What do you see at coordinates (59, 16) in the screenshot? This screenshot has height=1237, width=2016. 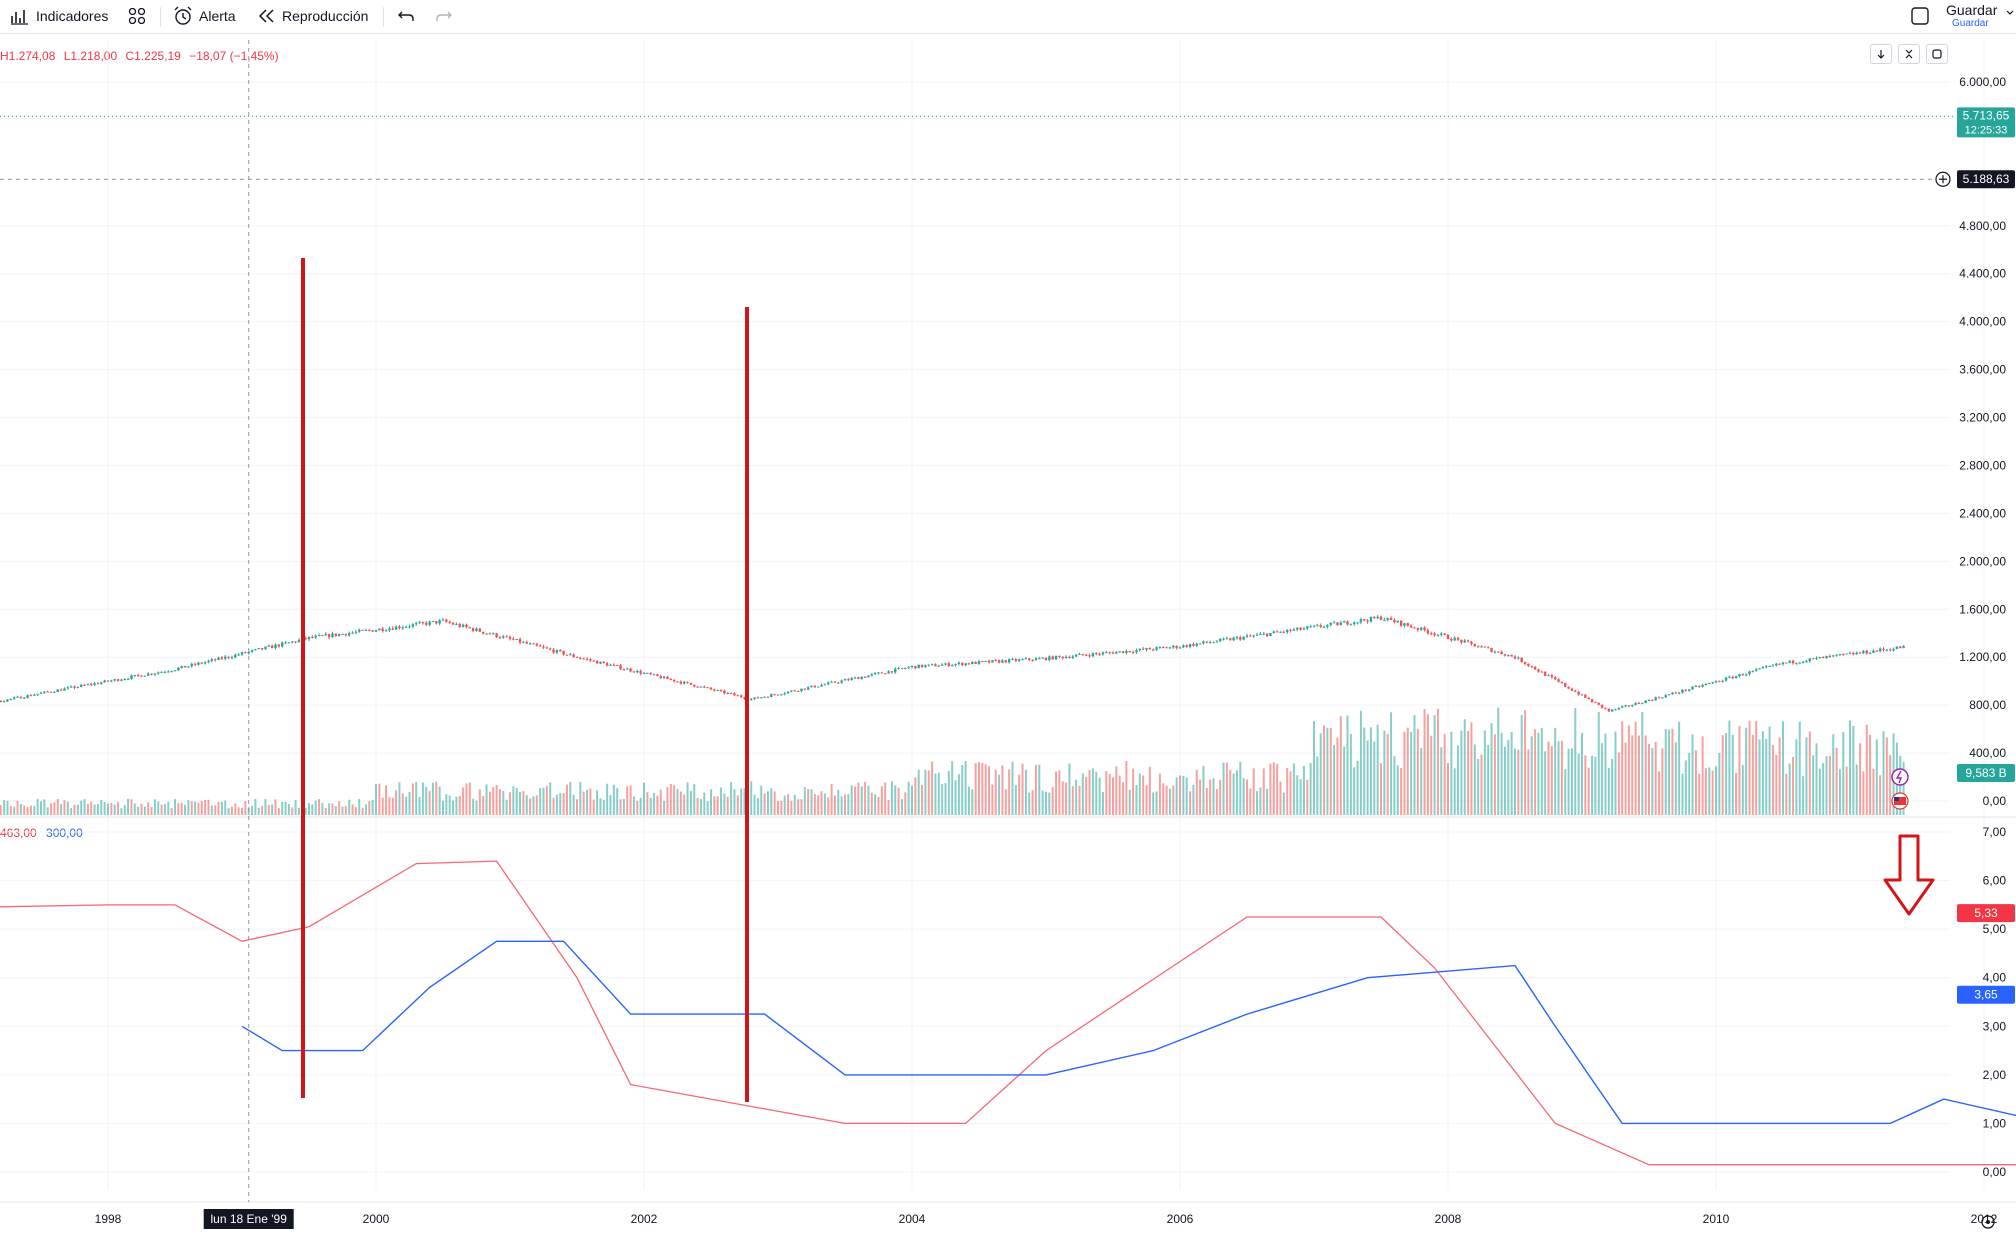 I see `indicators-button: Indicadores` at bounding box center [59, 16].